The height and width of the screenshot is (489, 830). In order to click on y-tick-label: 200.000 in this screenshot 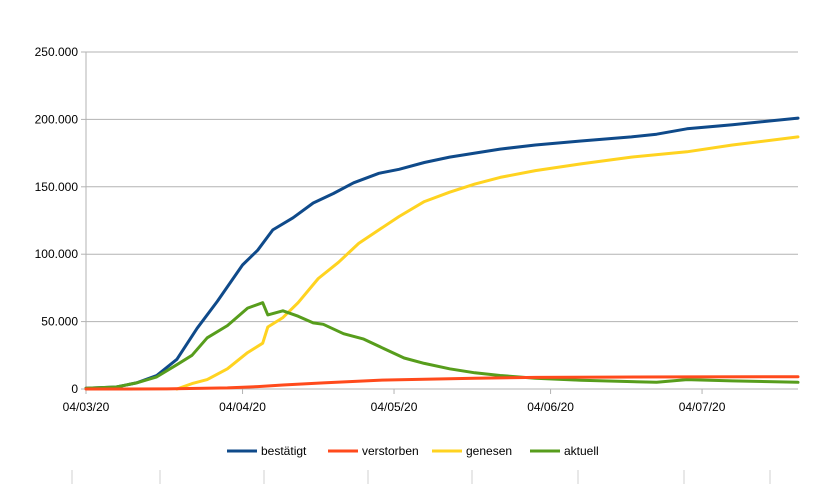, I will do `click(57, 119)`.